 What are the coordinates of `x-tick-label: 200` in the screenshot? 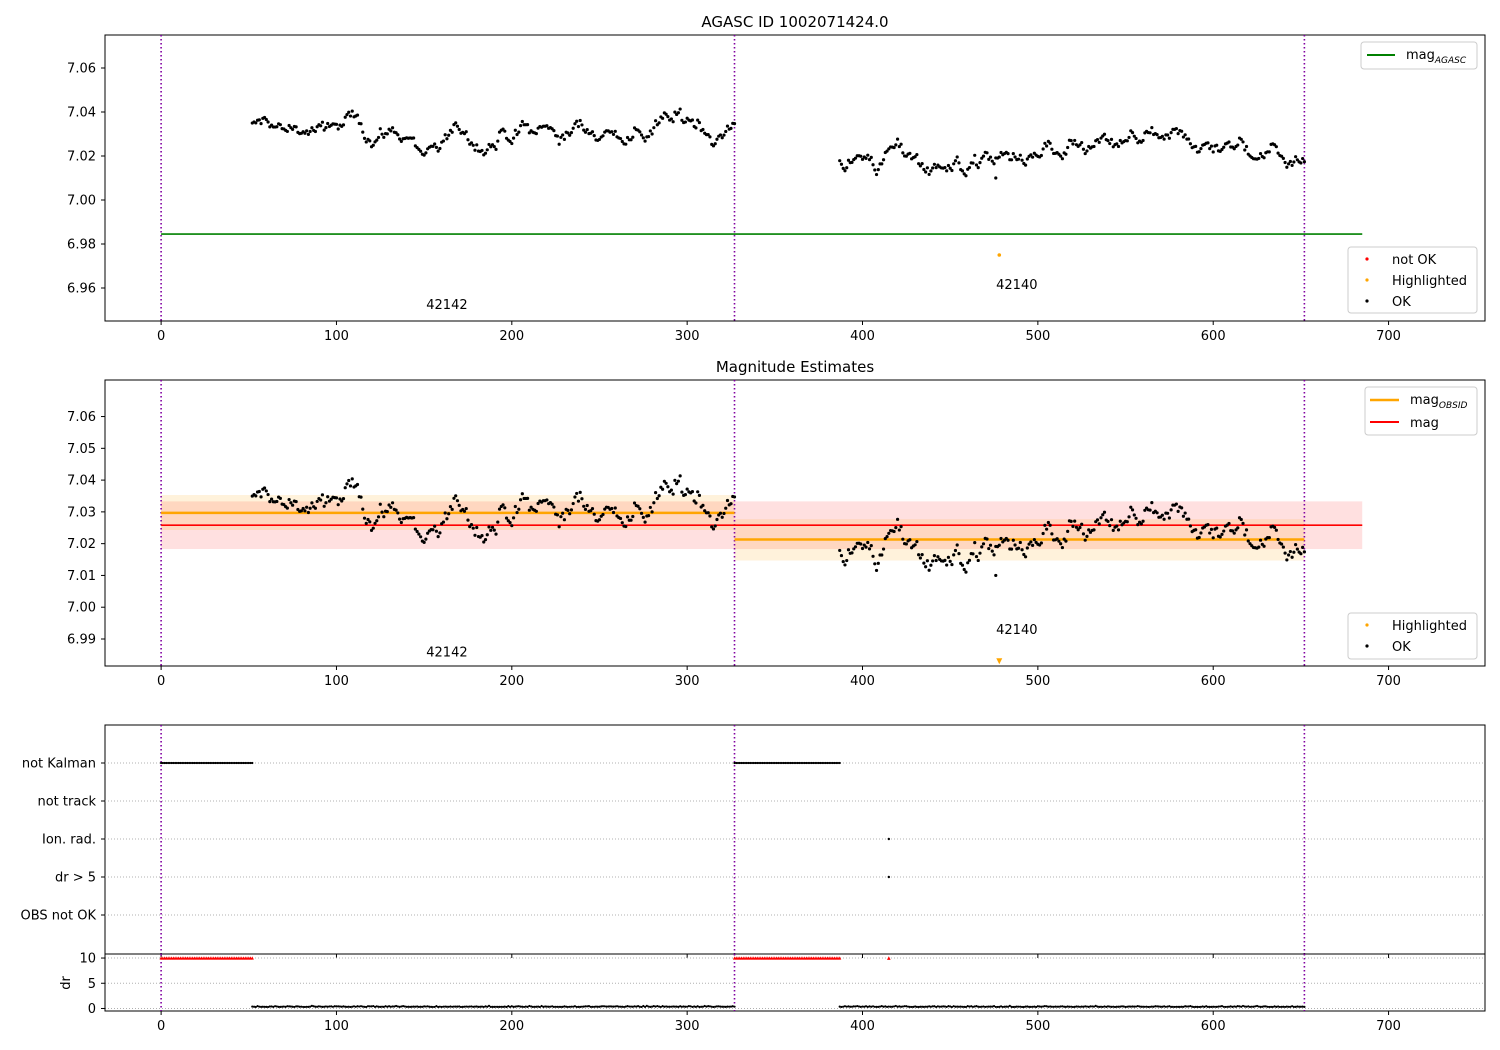 It's located at (511, 336).